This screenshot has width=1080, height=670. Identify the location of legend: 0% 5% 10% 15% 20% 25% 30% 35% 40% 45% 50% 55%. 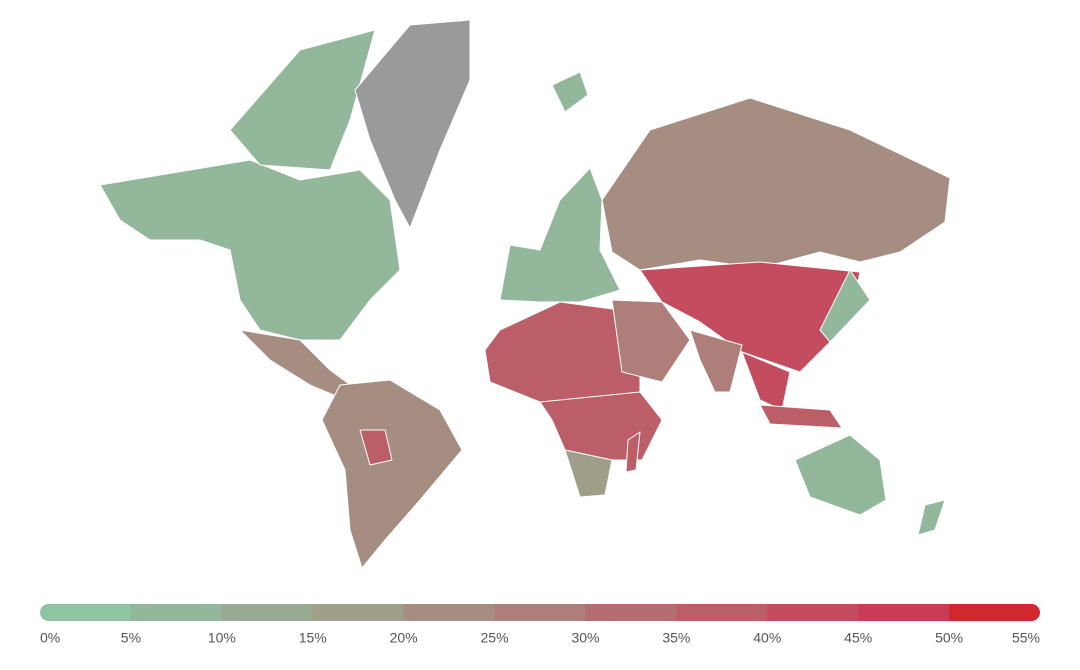
(540, 625).